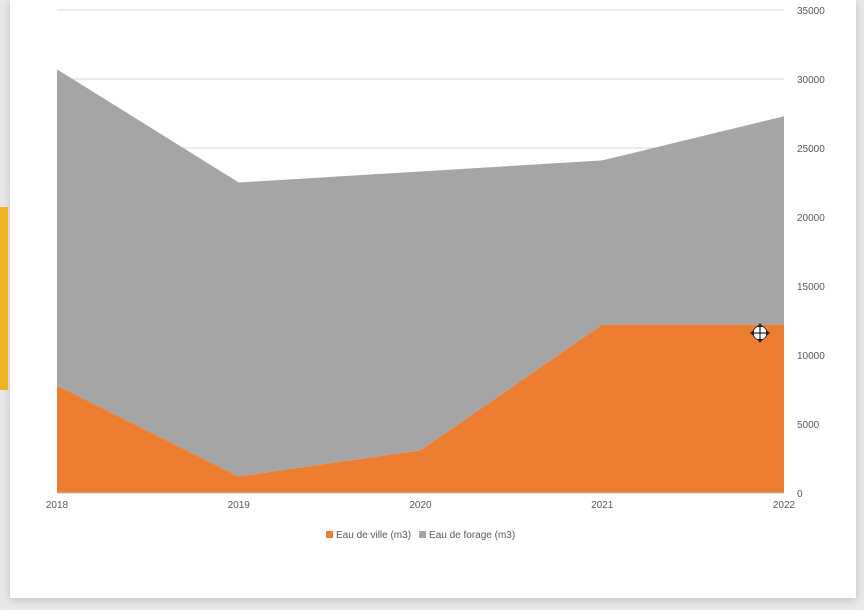 The image size is (864, 610). I want to click on y-tick-label: 20000, so click(811, 218).